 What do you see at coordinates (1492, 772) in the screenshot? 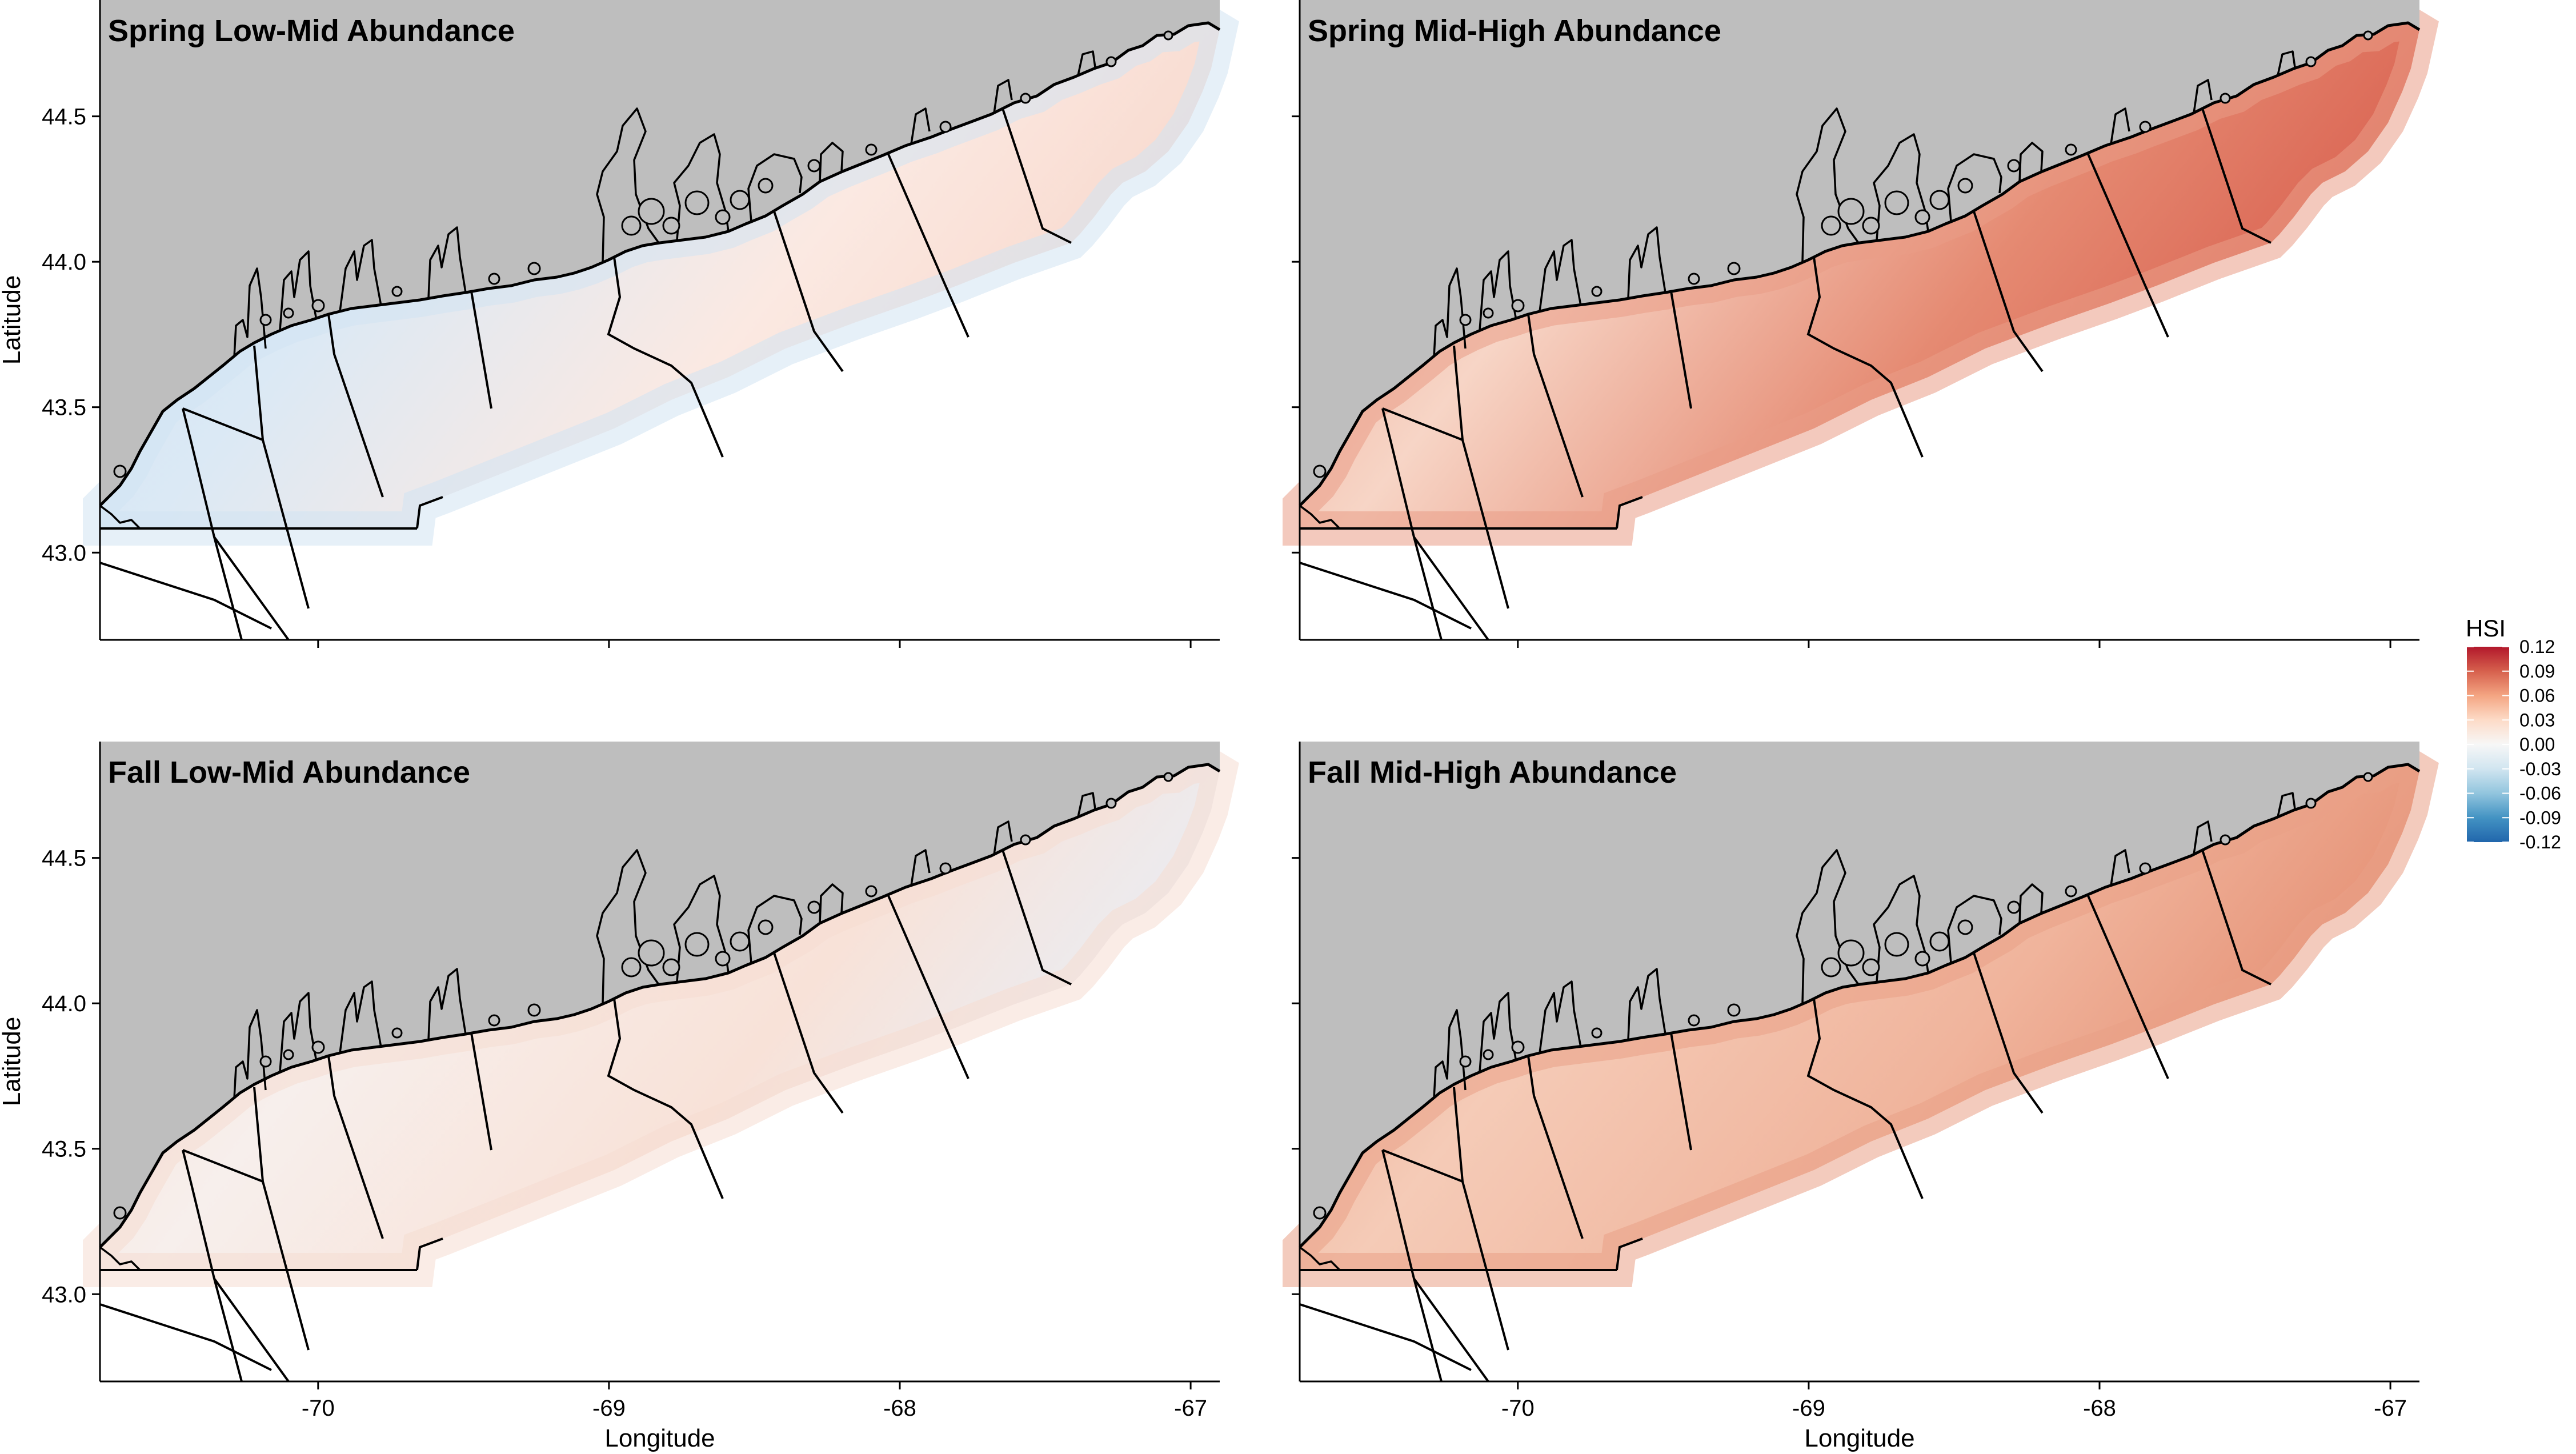
I see `panel-title: Fall Mid-High Abundance` at bounding box center [1492, 772].